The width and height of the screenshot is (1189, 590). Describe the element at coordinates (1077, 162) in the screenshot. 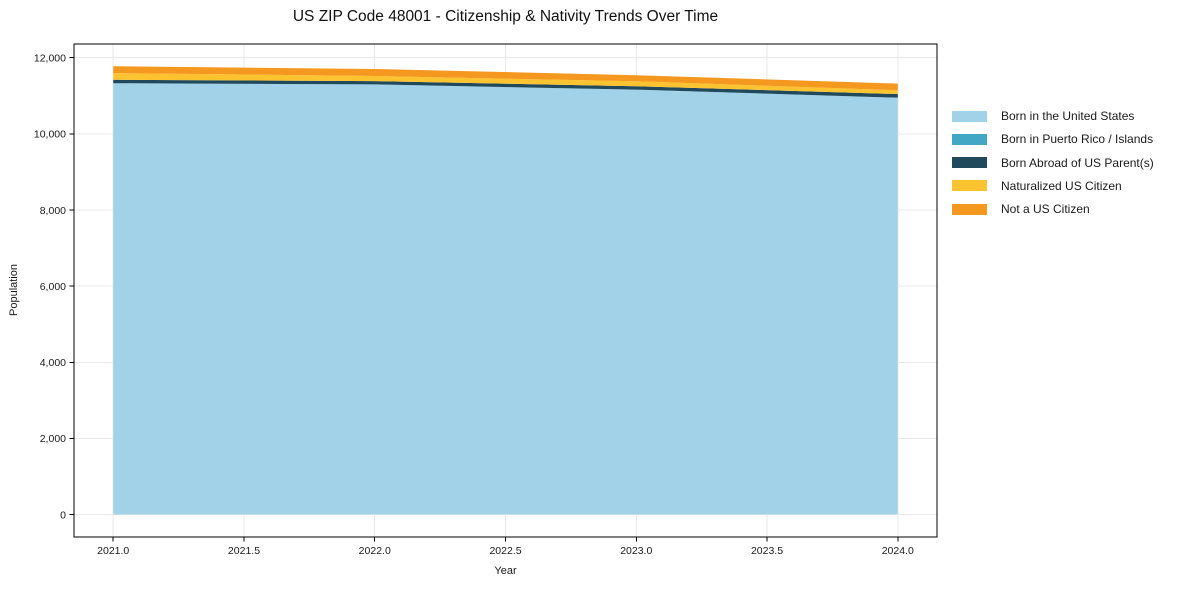

I see `legend-label: Born Abroad of US Parent(s)` at that location.